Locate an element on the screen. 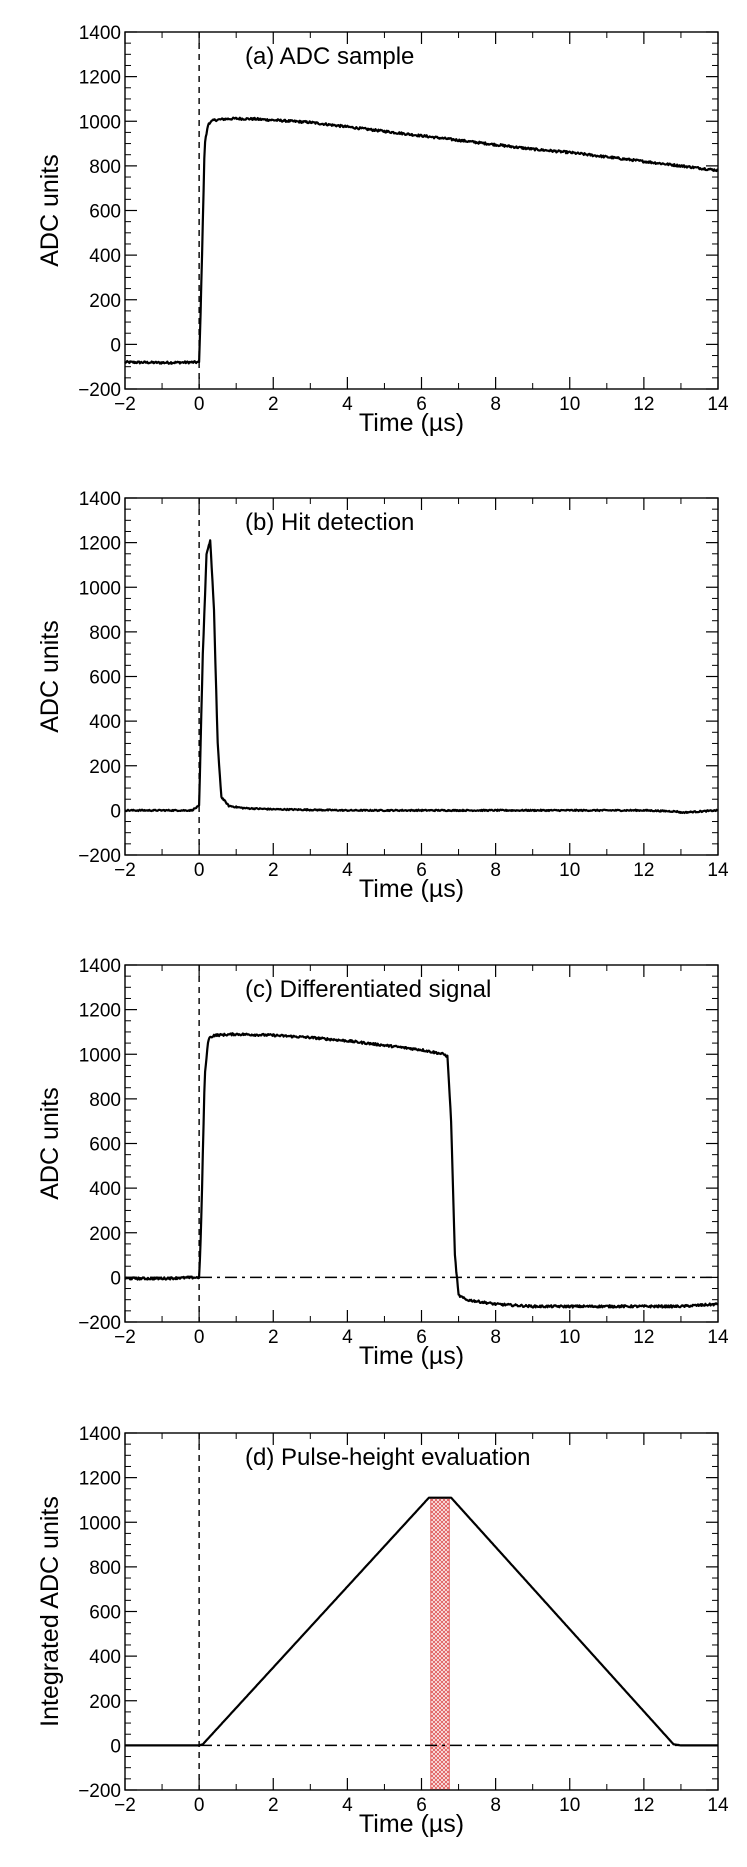  panel-title: (d) Pulse-height evaluation is located at coordinates (388, 1457).